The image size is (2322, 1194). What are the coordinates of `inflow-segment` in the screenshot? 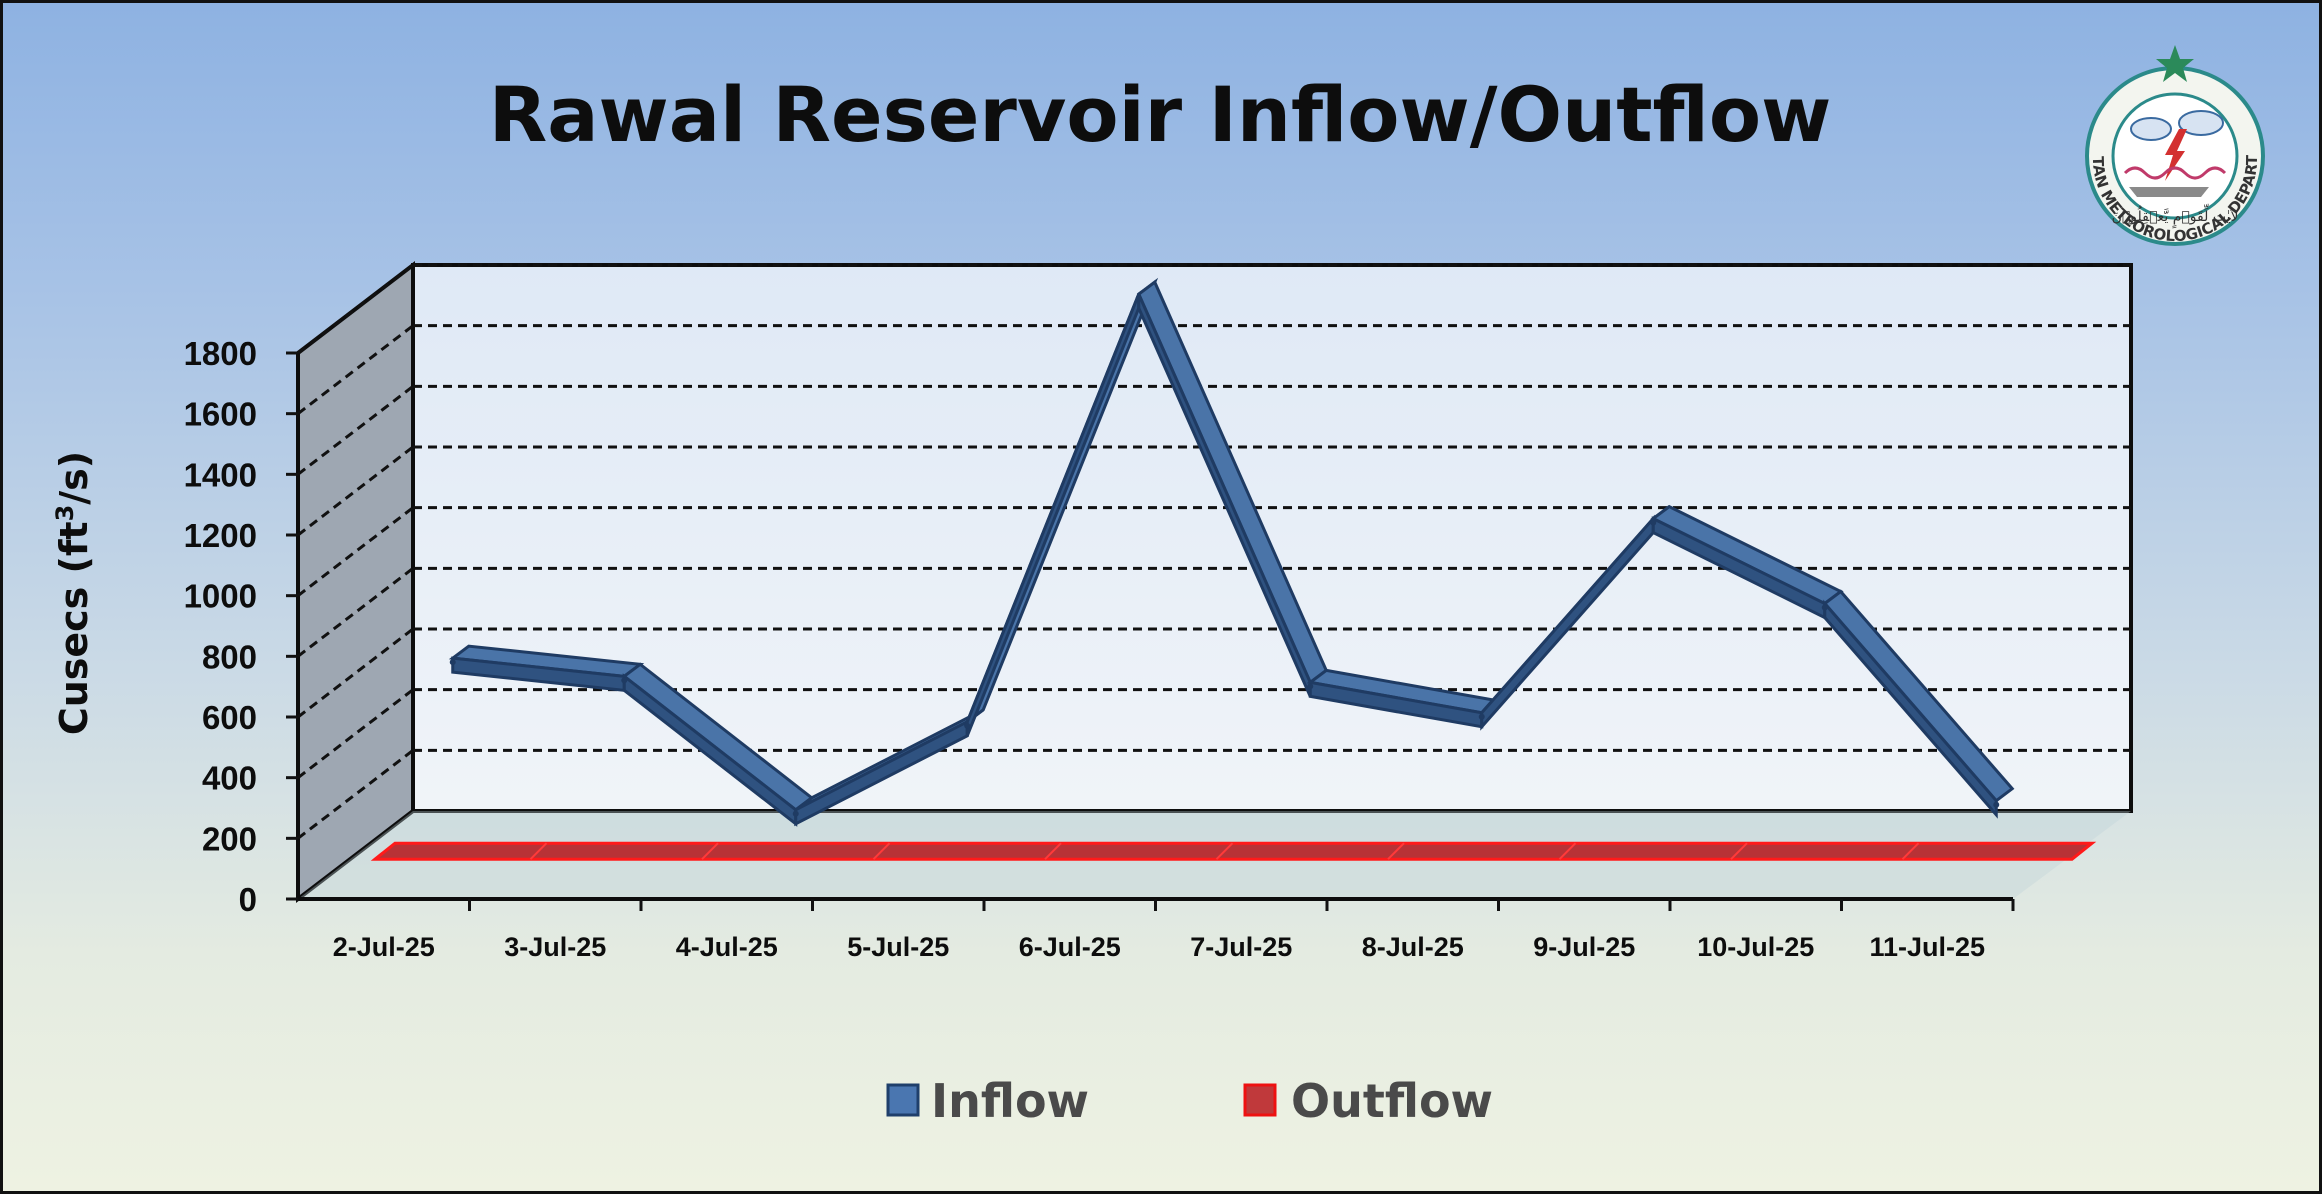 It's located at (1910, 709).